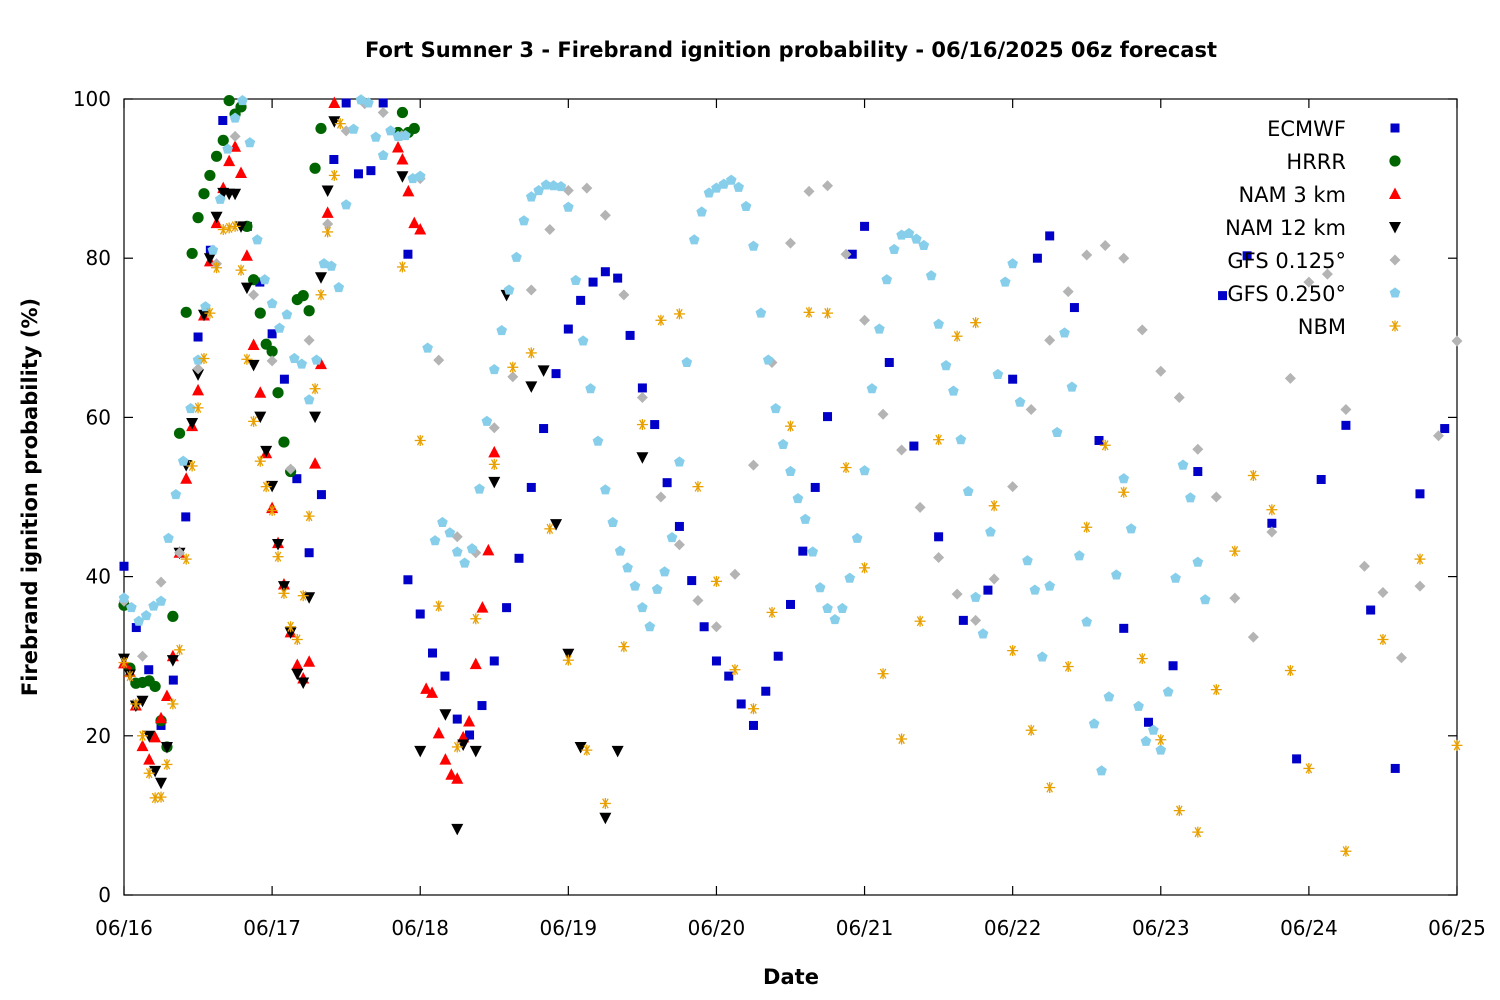 This screenshot has width=1500, height=1000. Describe the element at coordinates (569, 928) in the screenshot. I see `x-tick-label: 06/19` at that location.